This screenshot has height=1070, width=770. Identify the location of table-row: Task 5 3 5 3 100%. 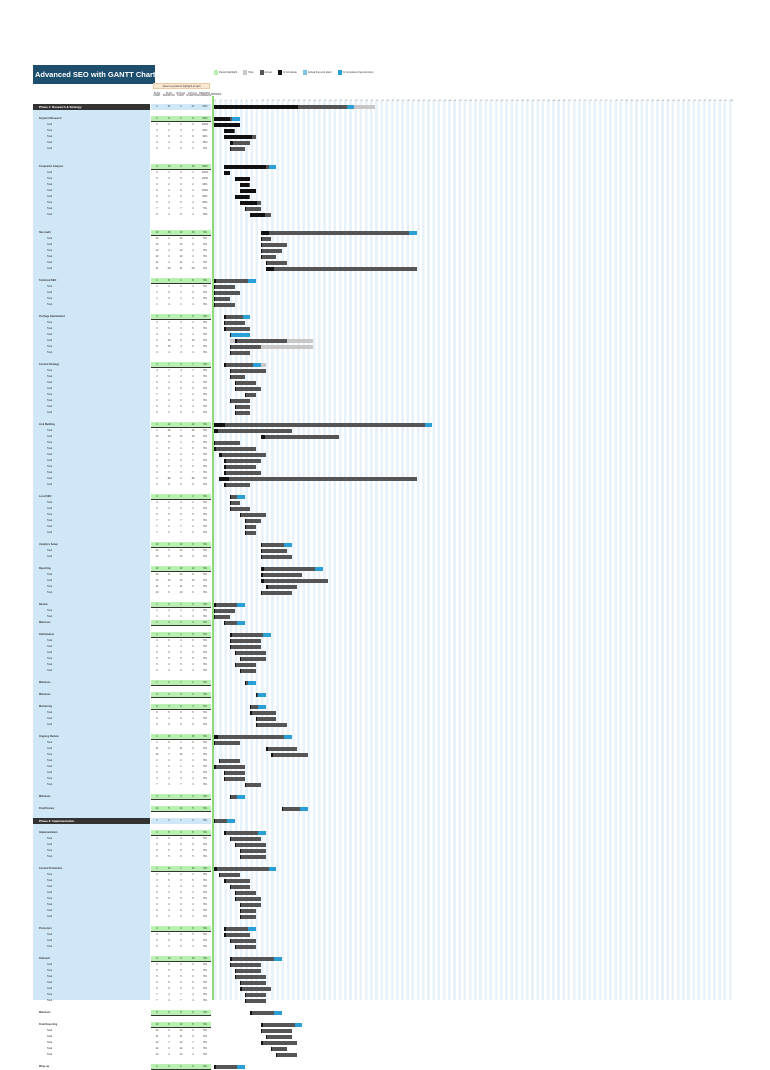
(383, 179).